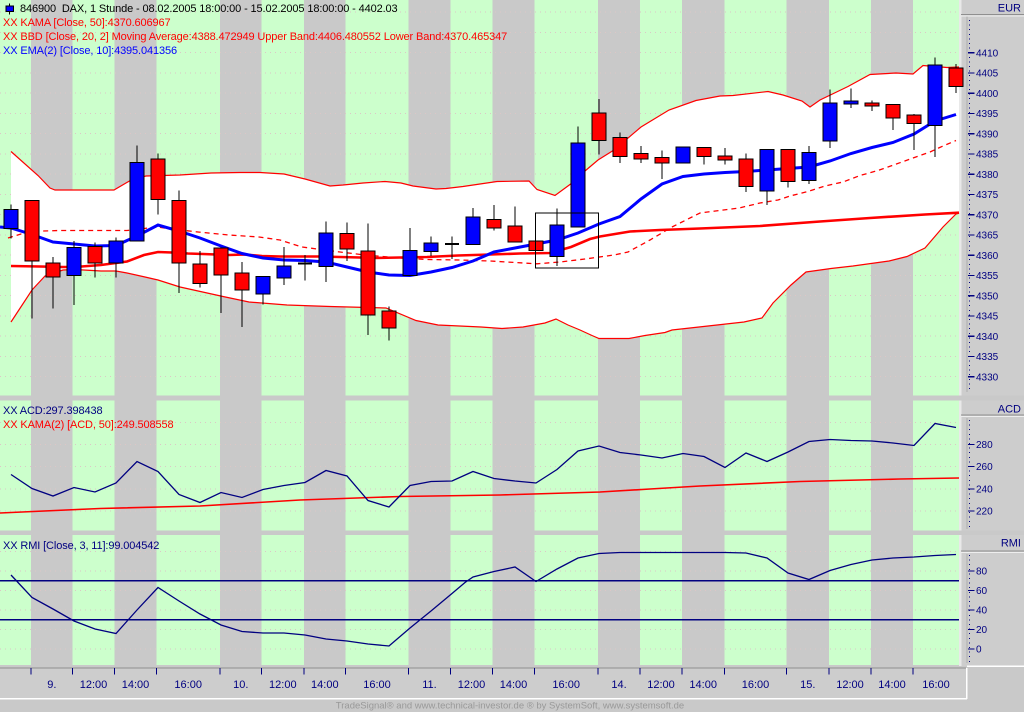  I want to click on svg-text:XX RMI [Close, 3, 11]:99.00454: XX RMI [Close, 3, 11]:99.004542, so click(81, 546).